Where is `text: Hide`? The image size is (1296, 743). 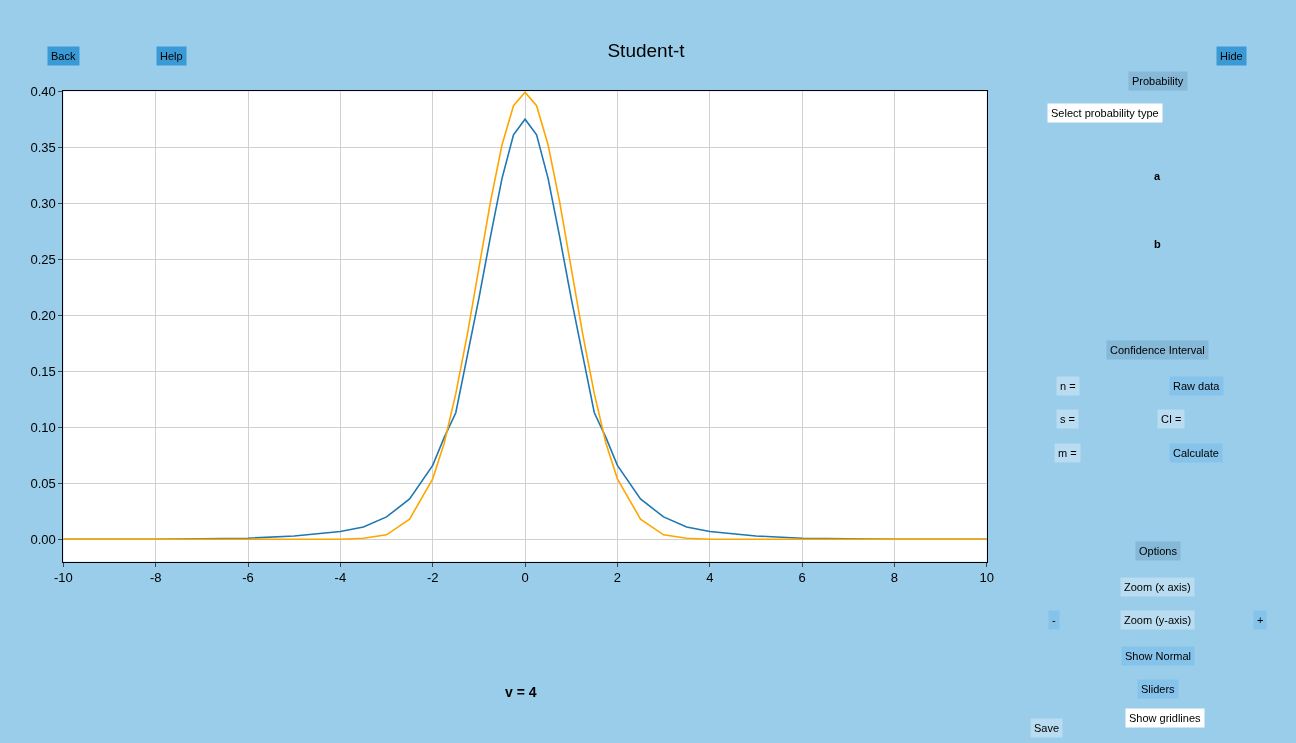 text: Hide is located at coordinates (1231, 56).